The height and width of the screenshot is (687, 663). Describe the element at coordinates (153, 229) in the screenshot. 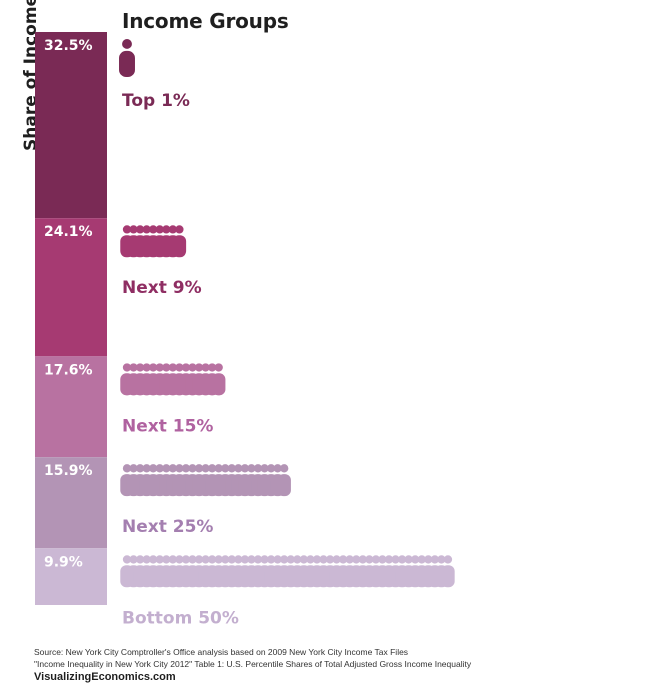

I see `group-2-person-icon-5-head` at that location.